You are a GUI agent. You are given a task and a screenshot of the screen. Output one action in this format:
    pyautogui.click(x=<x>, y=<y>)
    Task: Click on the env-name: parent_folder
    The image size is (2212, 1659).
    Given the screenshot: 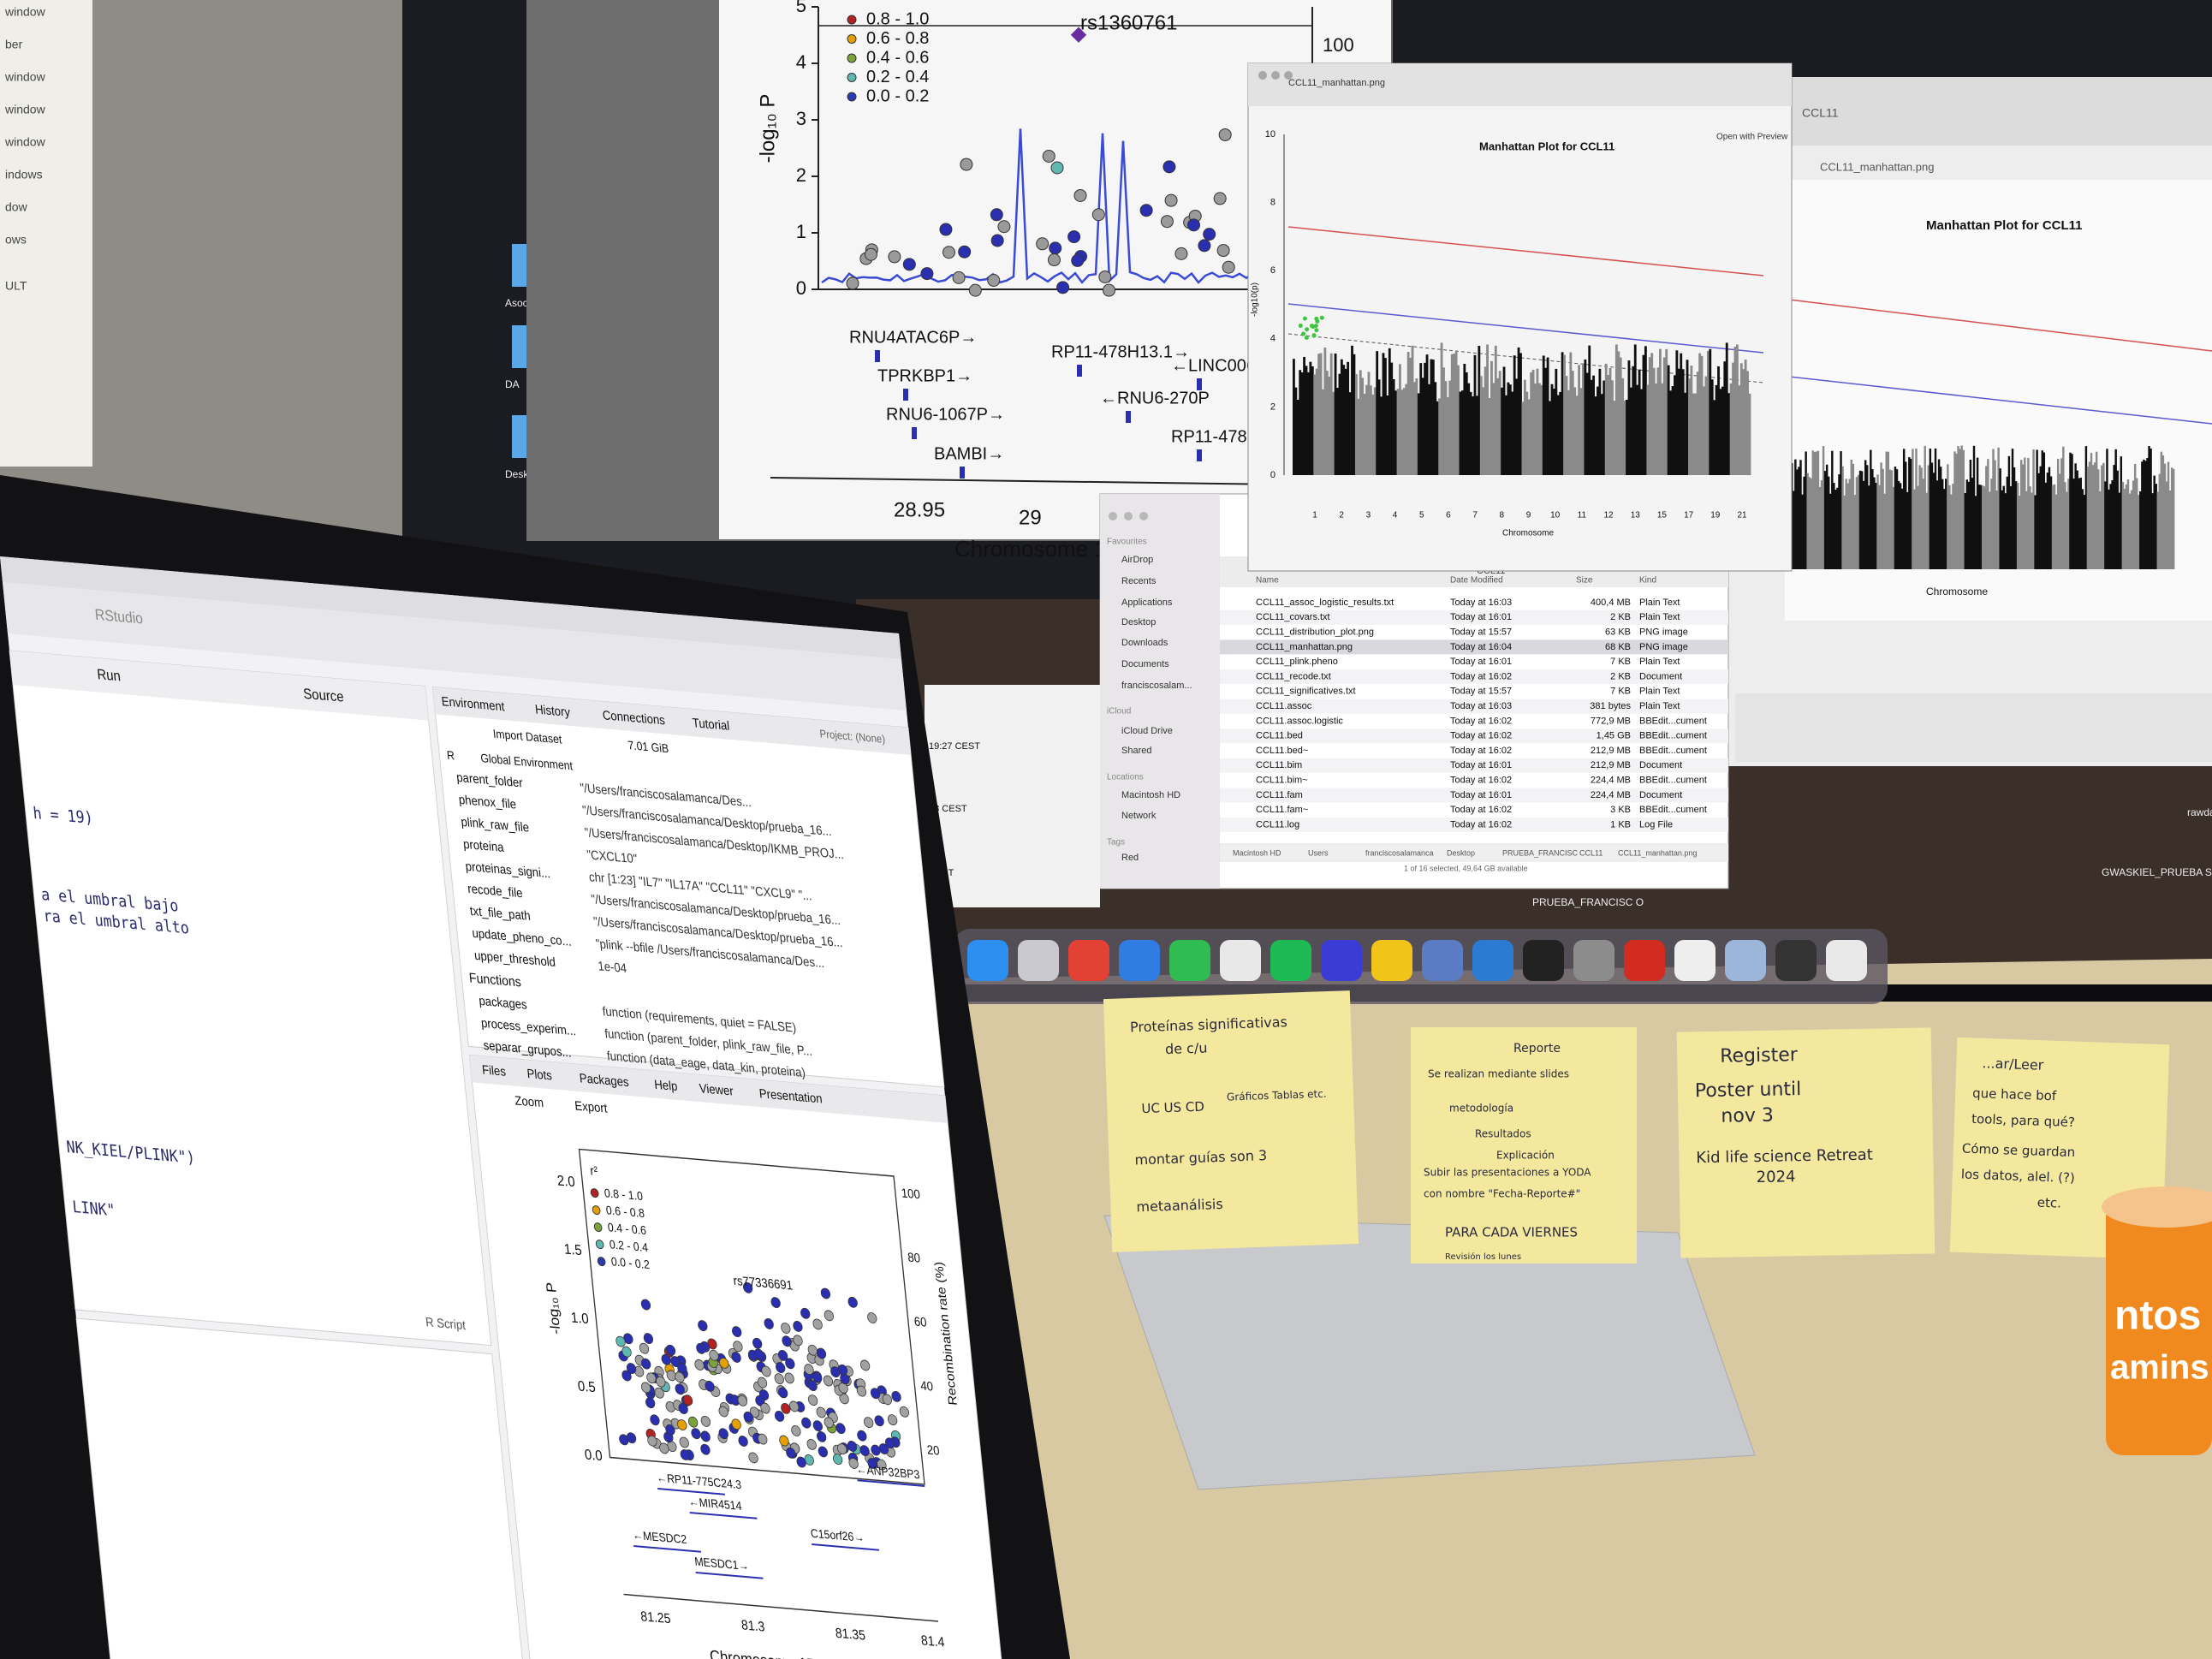 What is the action you would take?
    pyautogui.click(x=489, y=780)
    